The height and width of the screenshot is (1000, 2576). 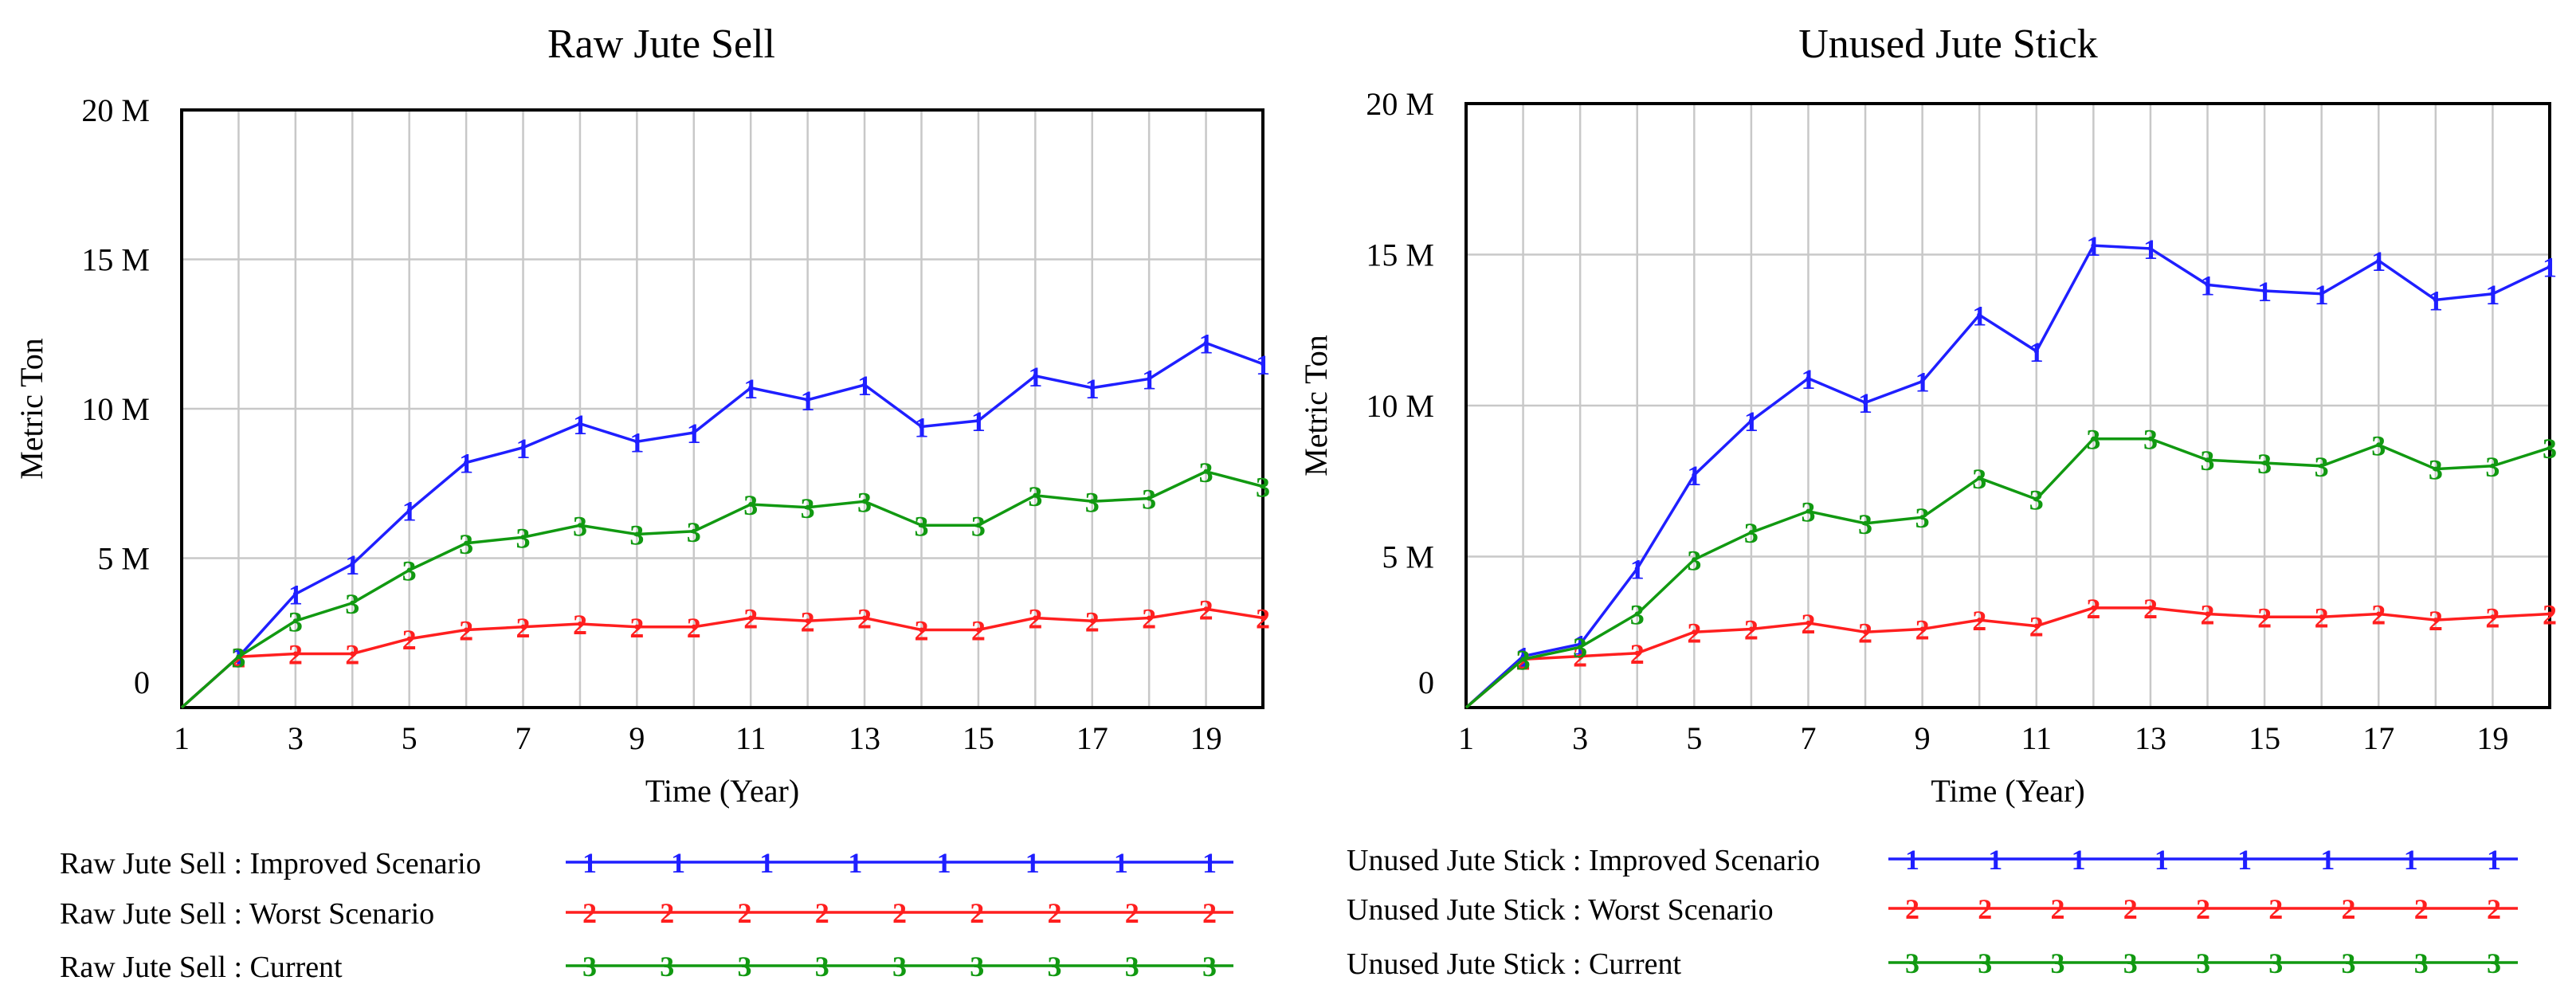 What do you see at coordinates (1560, 910) in the screenshot?
I see `legend-label: Unused Jute Stick : Worst Scenario` at bounding box center [1560, 910].